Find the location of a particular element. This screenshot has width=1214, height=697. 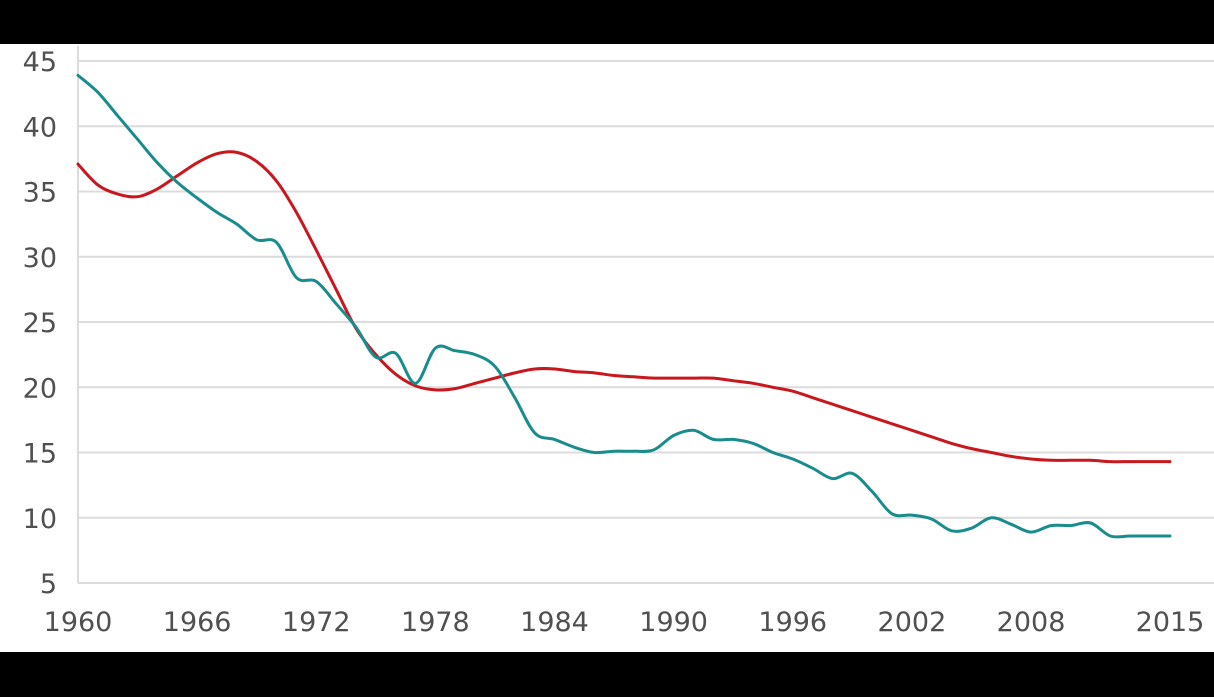

y-tick-label-25: 25 is located at coordinates (40, 323).